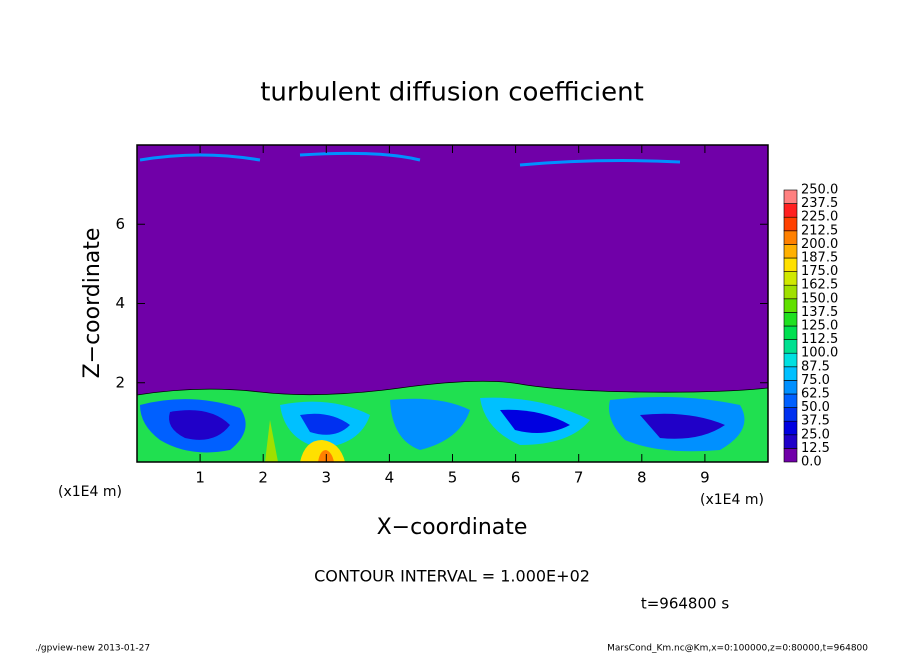 This screenshot has height=654, width=904. What do you see at coordinates (819, 353) in the screenshot?
I see `colorbar-label: 100.0` at bounding box center [819, 353].